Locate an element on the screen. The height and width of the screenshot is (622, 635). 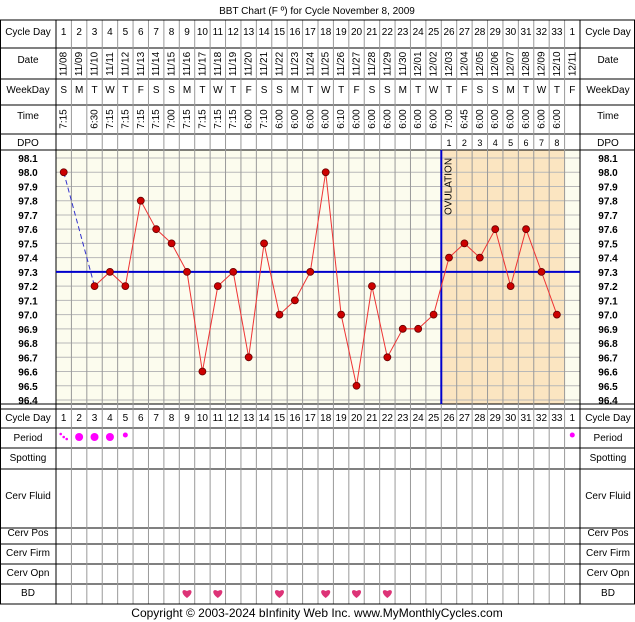
cycle-day-cell: 24 is located at coordinates (419, 32).